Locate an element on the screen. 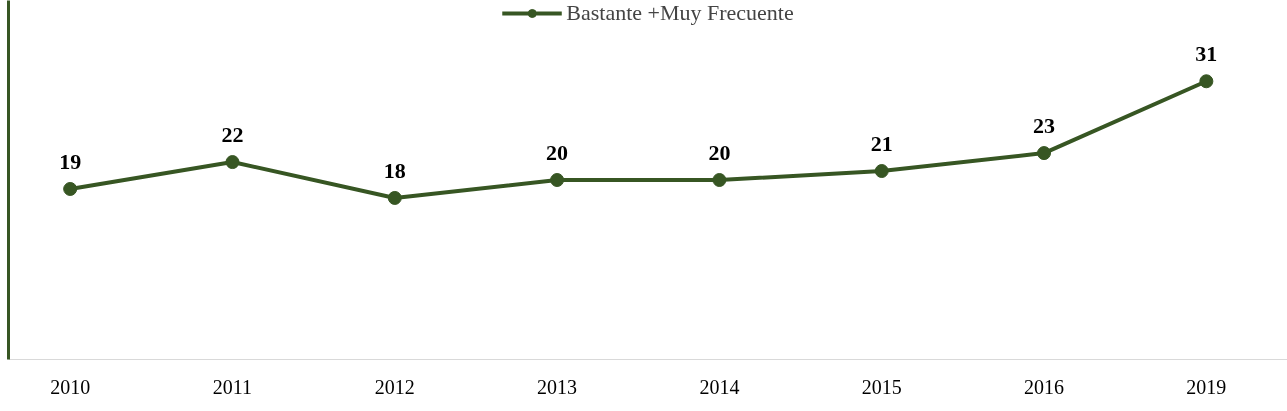  legend-label: Bastante +Muy Frecuente is located at coordinates (680, 13).